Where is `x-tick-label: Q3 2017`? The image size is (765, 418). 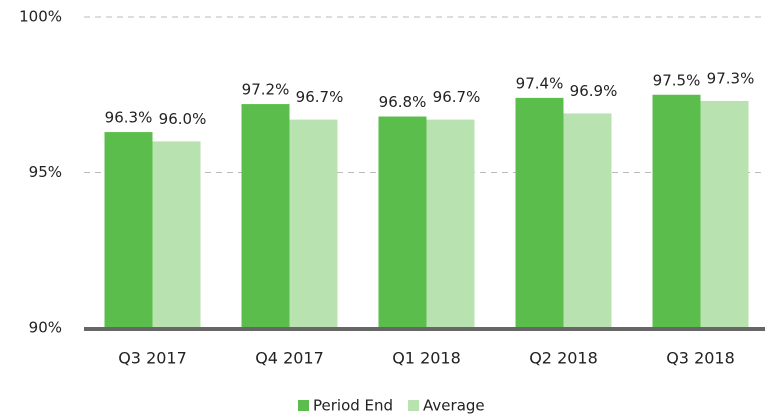 x-tick-label: Q3 2017 is located at coordinates (152, 358).